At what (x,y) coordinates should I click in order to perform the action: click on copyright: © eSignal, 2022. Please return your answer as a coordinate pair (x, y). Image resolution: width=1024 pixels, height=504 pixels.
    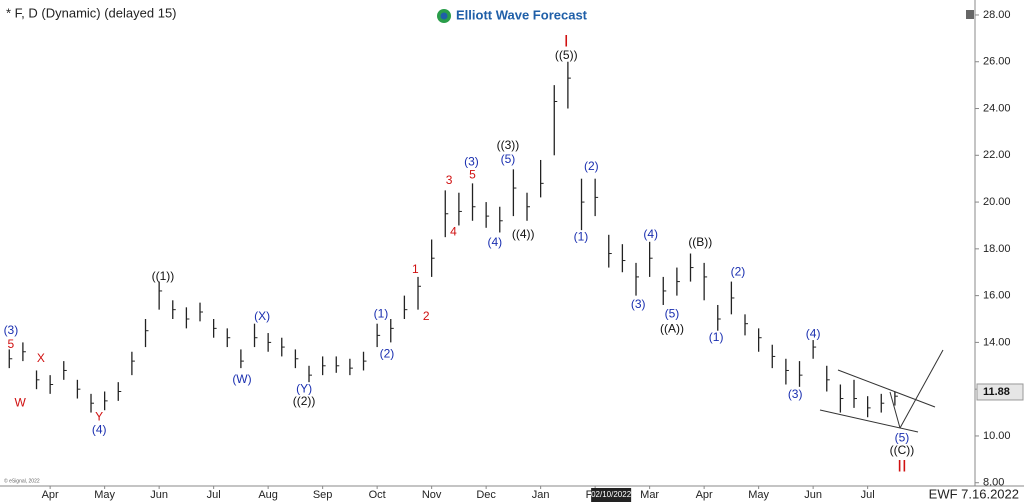
    Looking at the image, I should click on (22, 480).